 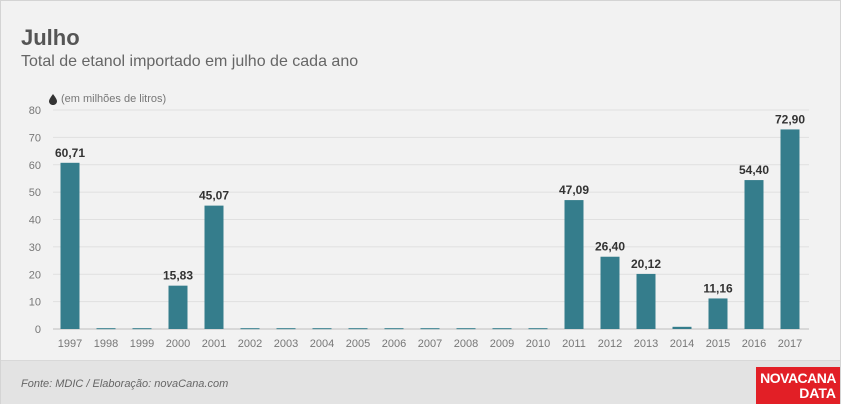 What do you see at coordinates (214, 196) in the screenshot?
I see `data-label: 45,07` at bounding box center [214, 196].